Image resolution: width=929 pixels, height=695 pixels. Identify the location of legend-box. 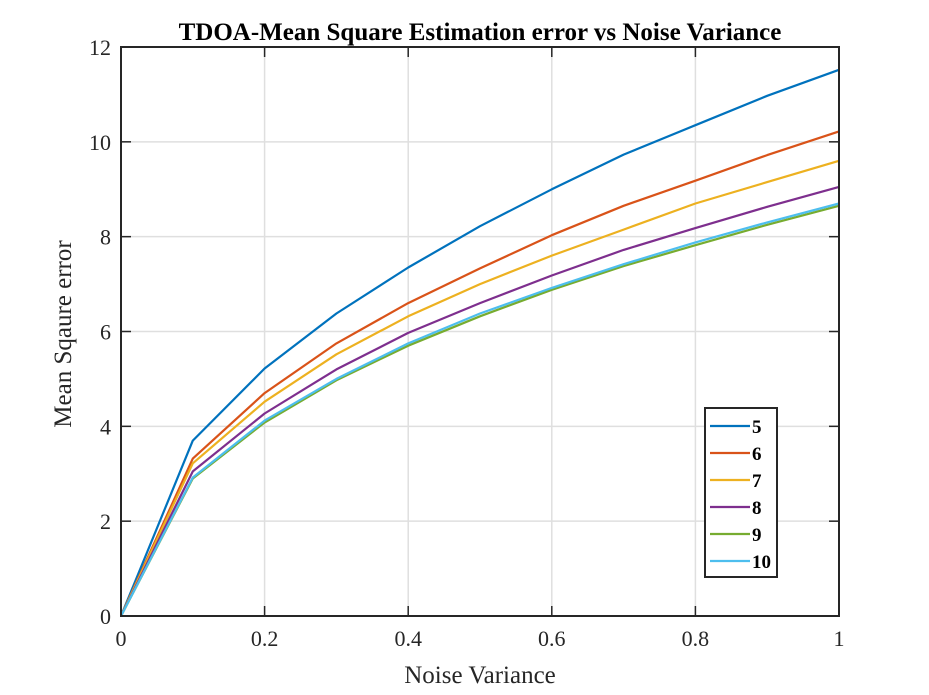
(741, 492).